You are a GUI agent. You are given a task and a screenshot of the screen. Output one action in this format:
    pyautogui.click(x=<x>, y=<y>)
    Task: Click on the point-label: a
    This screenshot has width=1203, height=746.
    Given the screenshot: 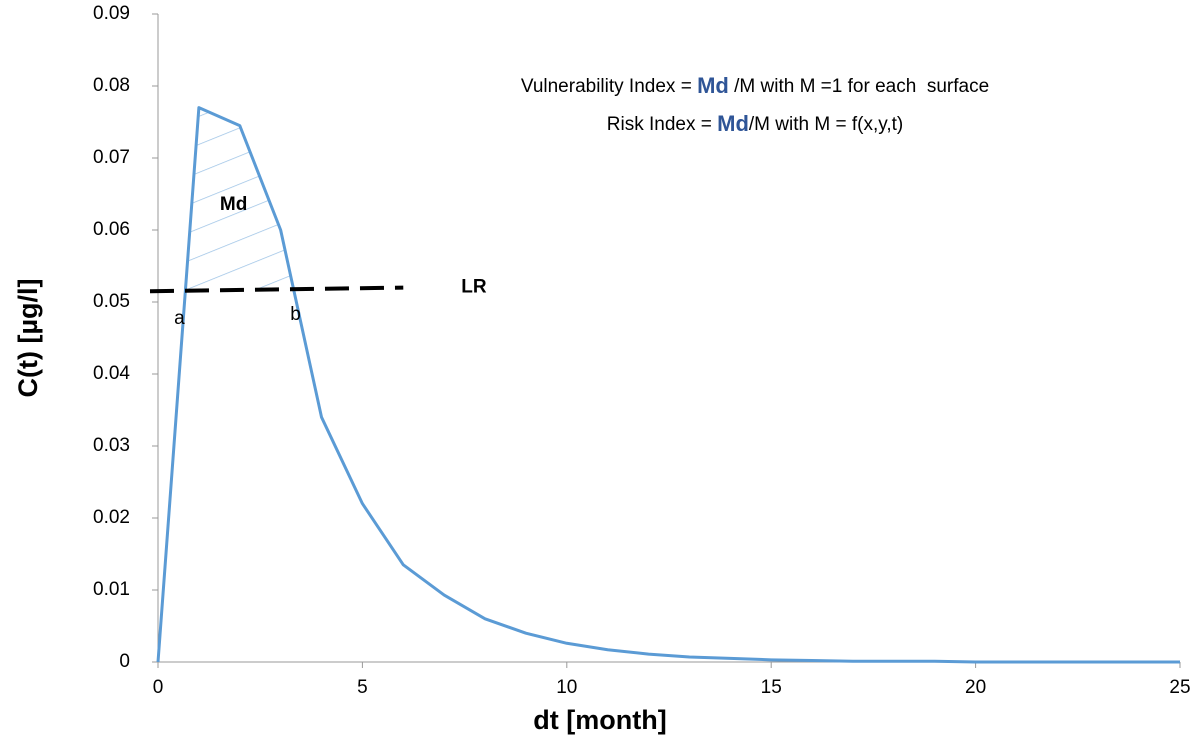 What is the action you would take?
    pyautogui.click(x=179, y=318)
    